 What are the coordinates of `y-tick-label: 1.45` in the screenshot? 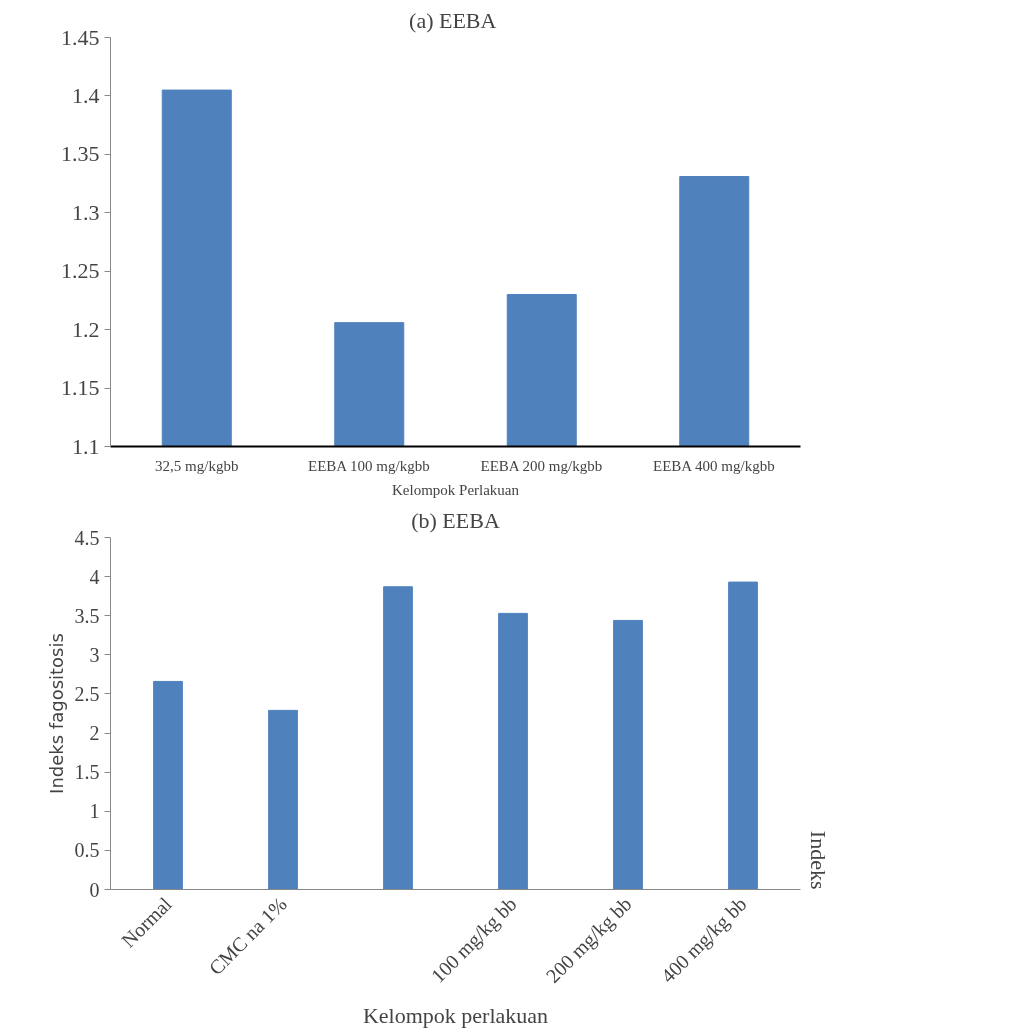 It's located at (80, 37).